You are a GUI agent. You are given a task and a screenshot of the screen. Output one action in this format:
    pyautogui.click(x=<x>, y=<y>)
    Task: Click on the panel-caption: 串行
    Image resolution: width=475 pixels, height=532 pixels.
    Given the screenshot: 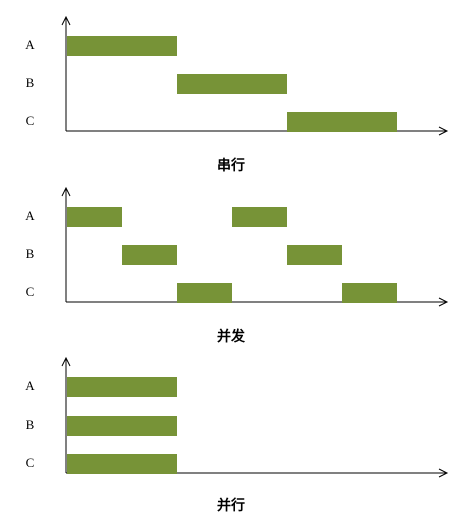 What is the action you would take?
    pyautogui.click(x=231, y=165)
    